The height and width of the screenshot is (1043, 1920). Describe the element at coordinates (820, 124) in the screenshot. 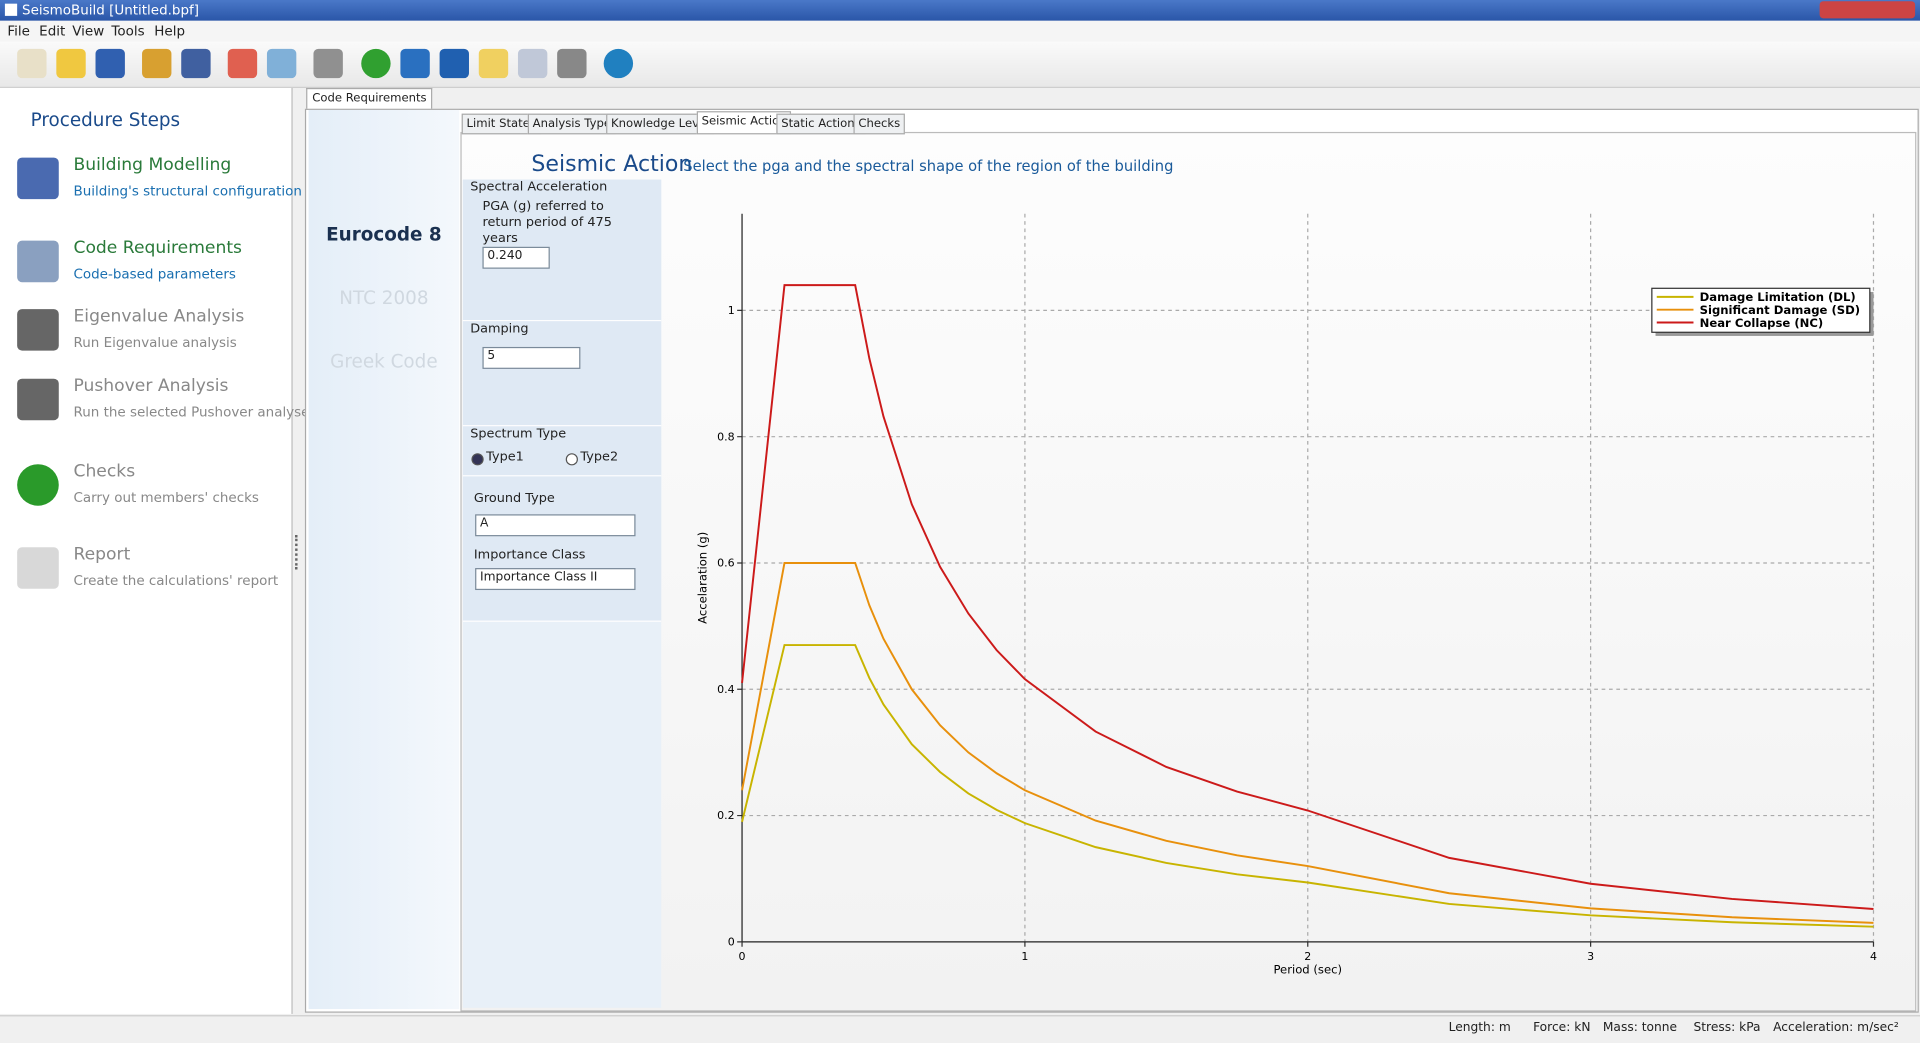

I see `sub-tab: Static Actions` at that location.